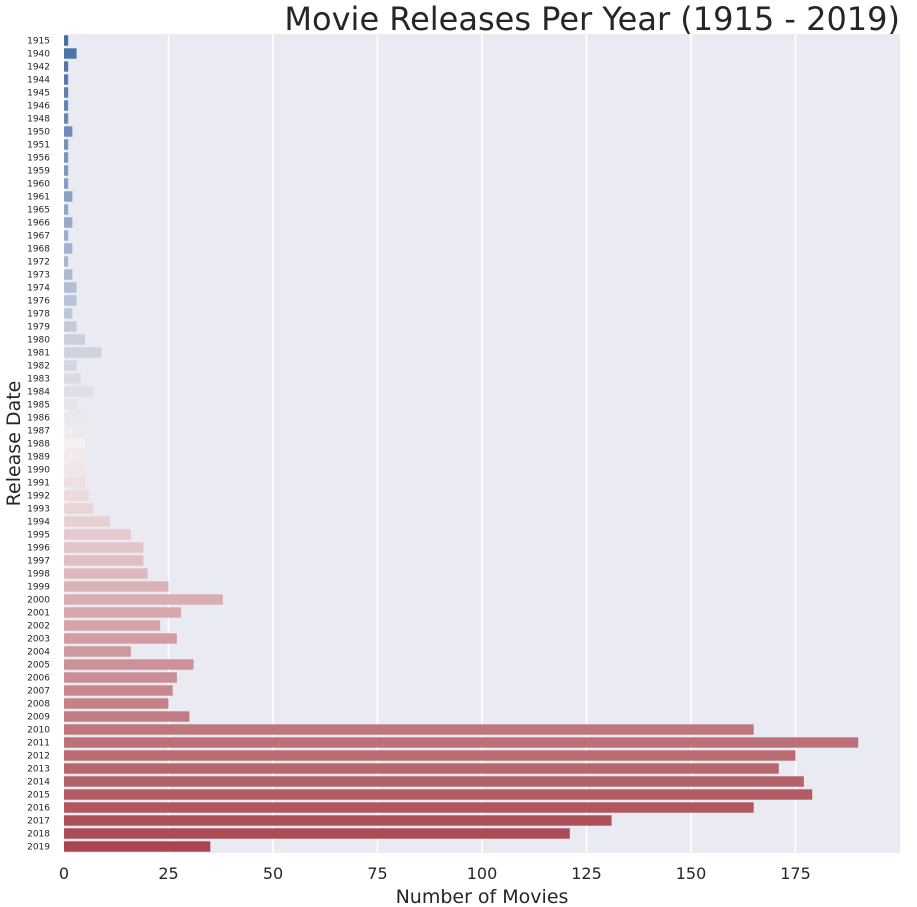 Image resolution: width=917 pixels, height=907 pixels. What do you see at coordinates (66, 235) in the screenshot?
I see `bar-1967` at bounding box center [66, 235].